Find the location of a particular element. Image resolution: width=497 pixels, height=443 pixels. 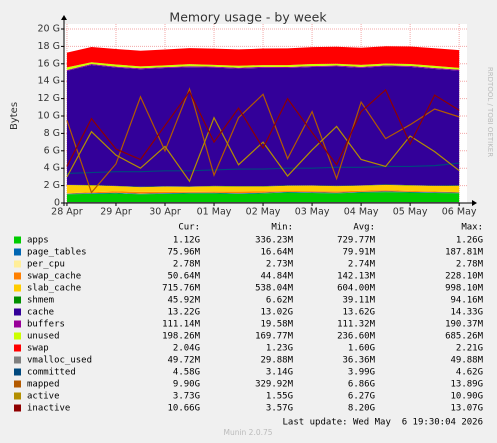

legend-value: 2.04G is located at coordinates (186, 349).